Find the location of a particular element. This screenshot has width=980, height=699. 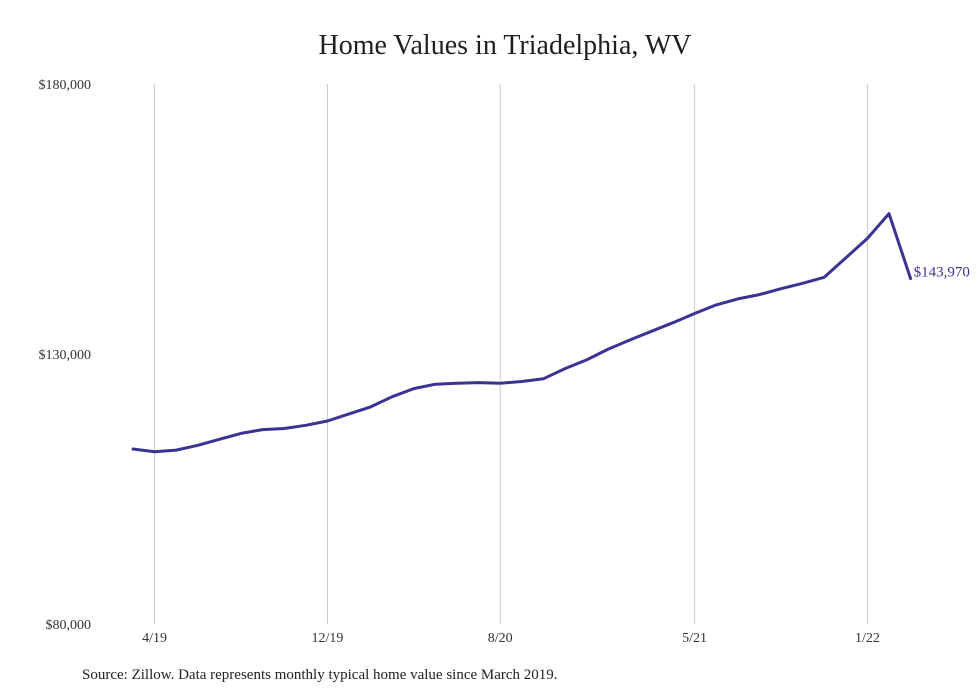

y-tick-label: $130,000 is located at coordinates (65, 355).